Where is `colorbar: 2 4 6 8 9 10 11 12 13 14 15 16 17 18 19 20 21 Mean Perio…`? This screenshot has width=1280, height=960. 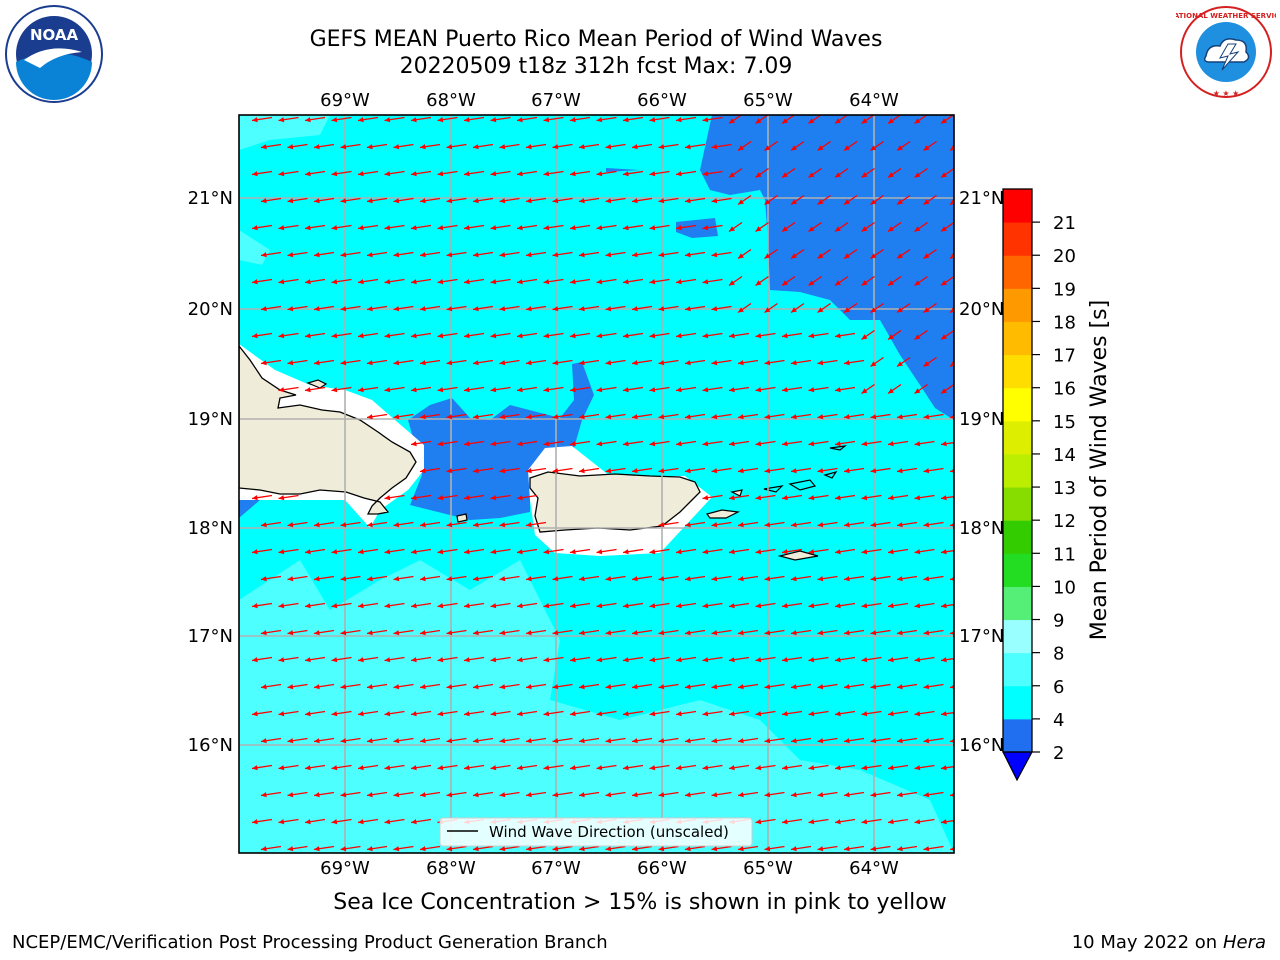
colorbar: 2 4 6 8 9 10 11 12 13 14 15 16 17 18 19 20 21 Mean Perio… is located at coordinates (1057, 485).